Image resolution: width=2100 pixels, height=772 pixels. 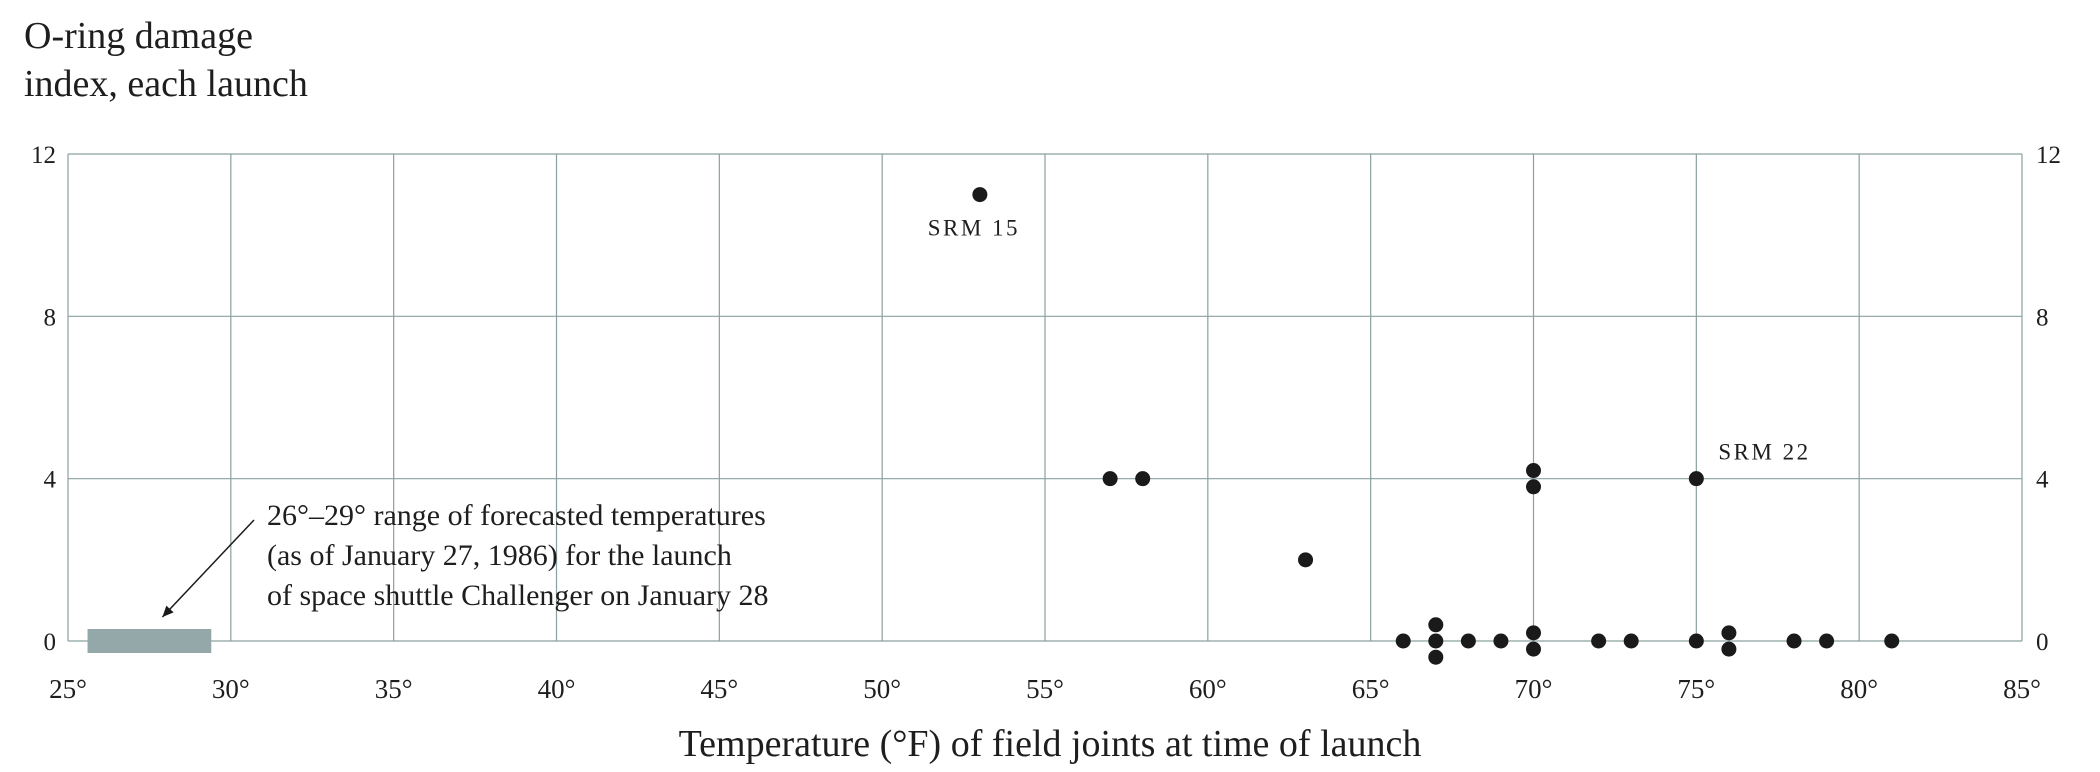 I want to click on y-axis-title-line-2: index, each launch, so click(x=166, y=84).